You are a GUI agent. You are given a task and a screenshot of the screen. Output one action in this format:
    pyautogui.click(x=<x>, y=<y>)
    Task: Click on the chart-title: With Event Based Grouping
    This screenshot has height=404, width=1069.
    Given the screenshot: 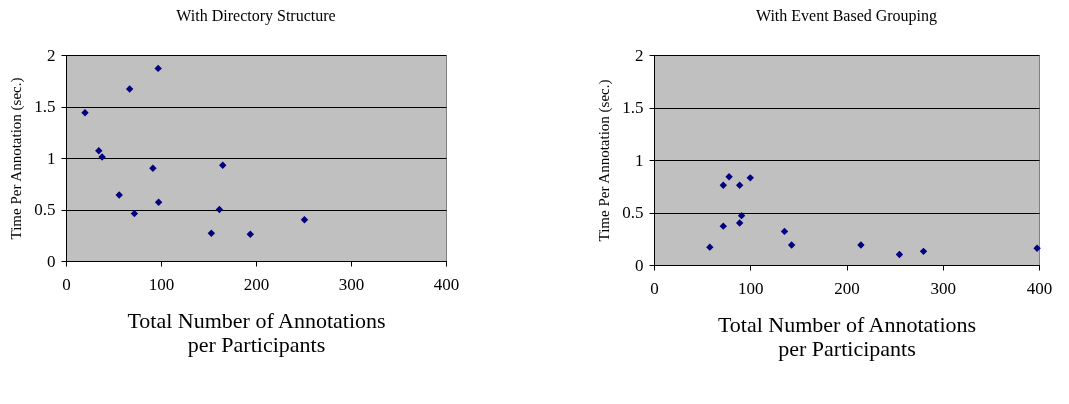 What is the action you would take?
    pyautogui.click(x=846, y=16)
    